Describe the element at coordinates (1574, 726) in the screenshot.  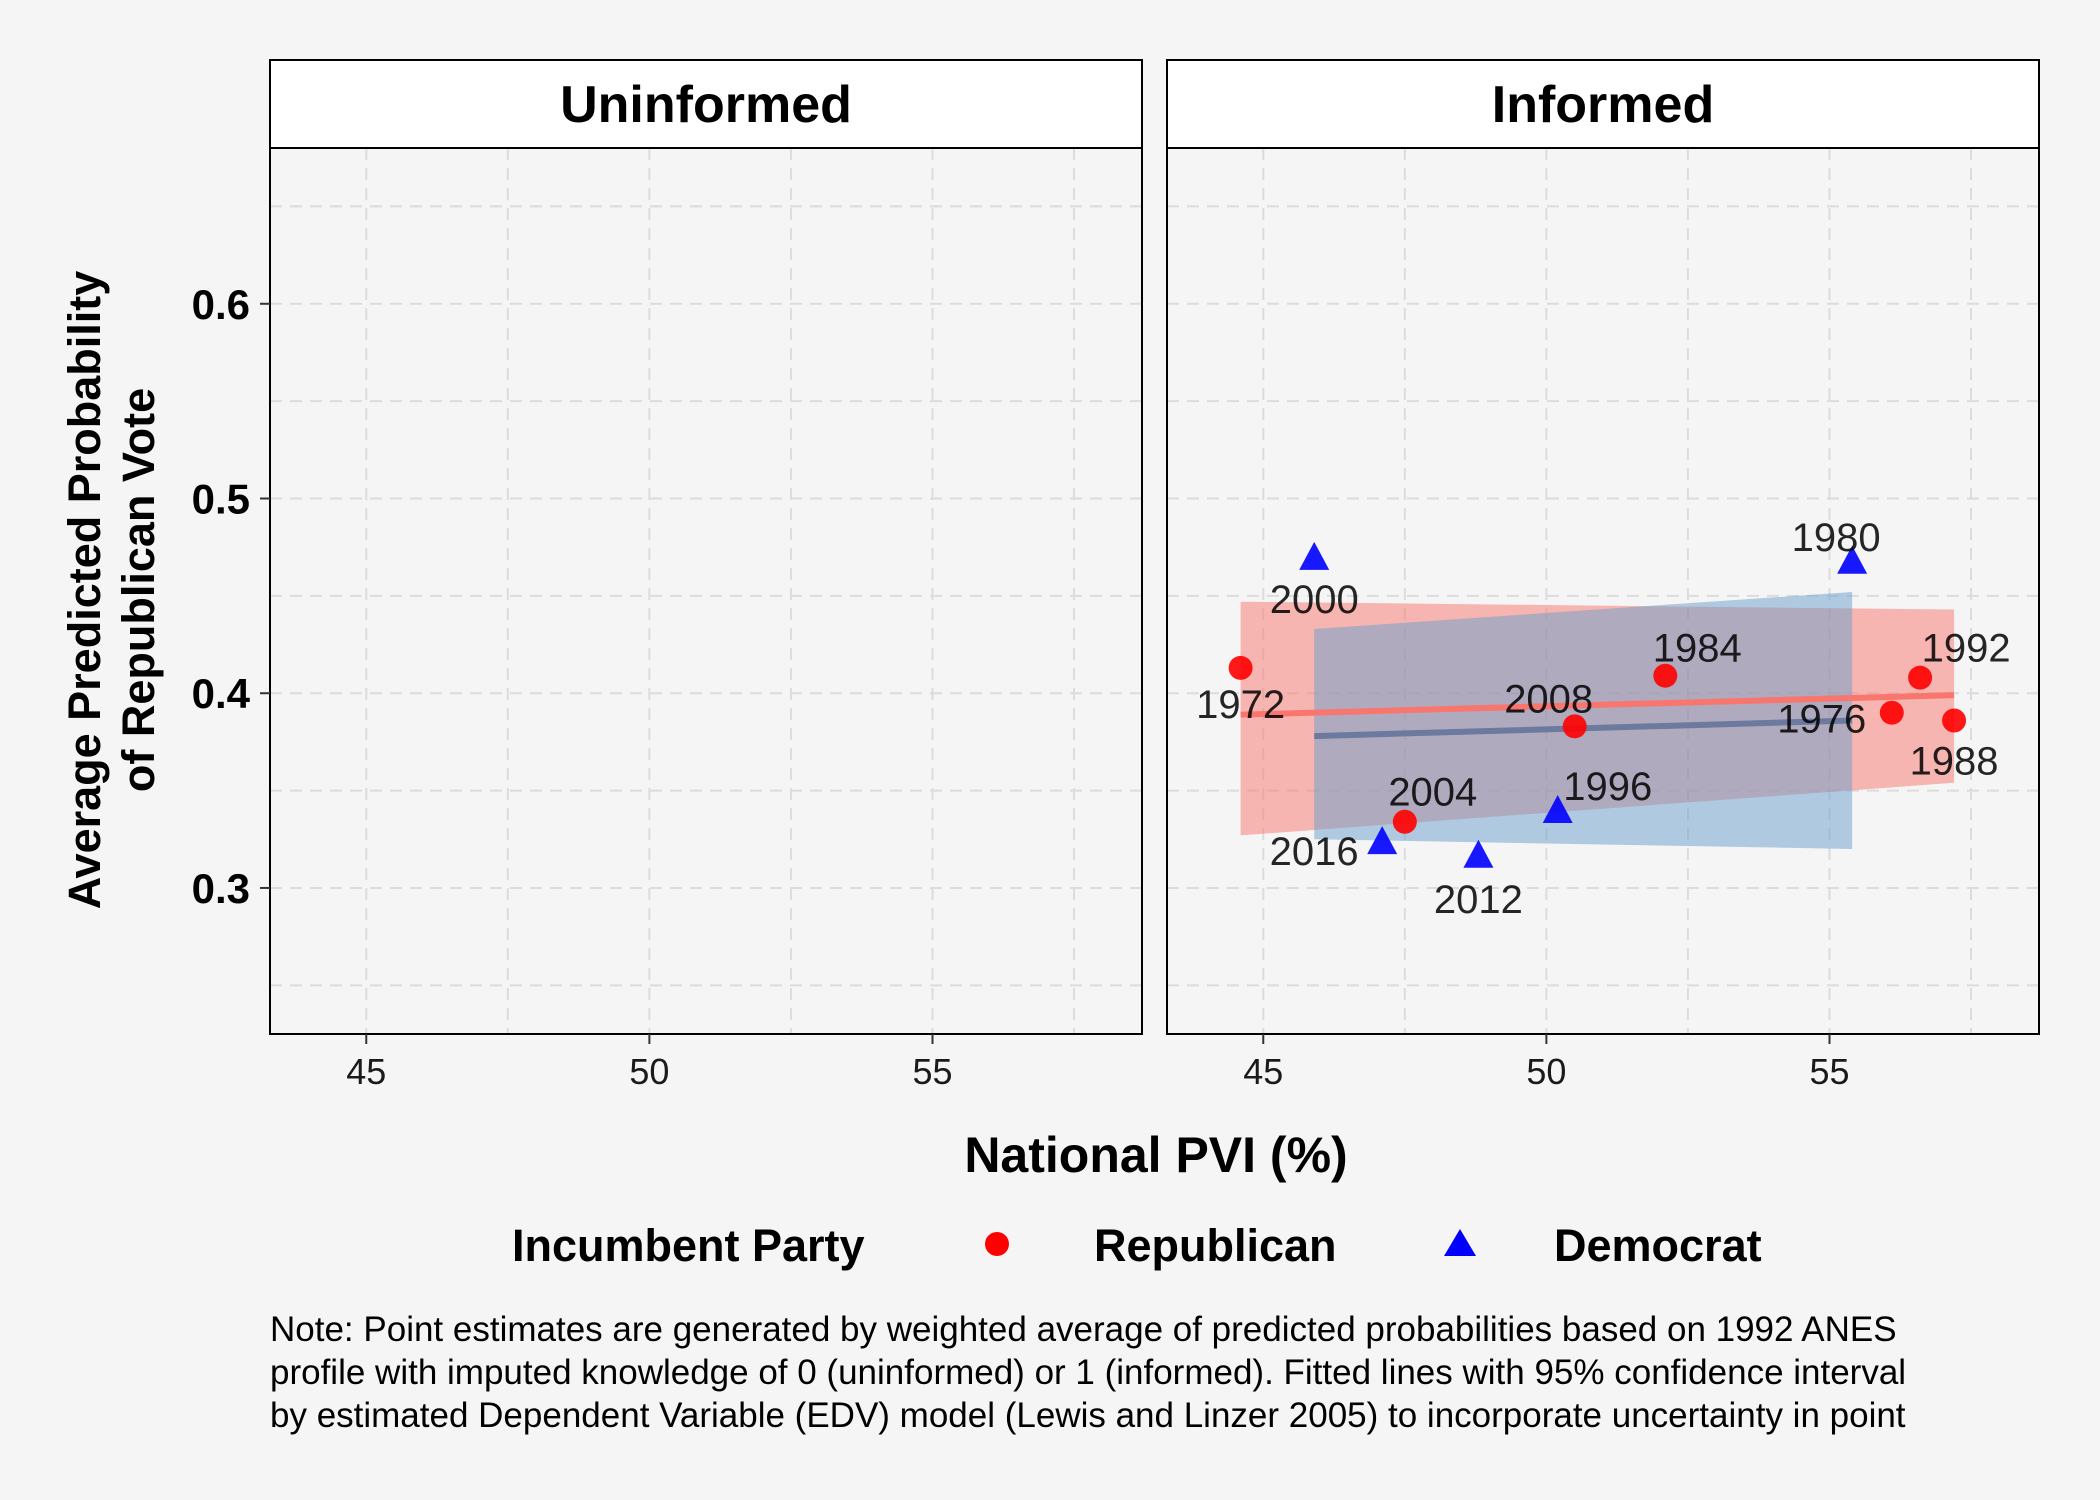
I see `point-republican-2008` at that location.